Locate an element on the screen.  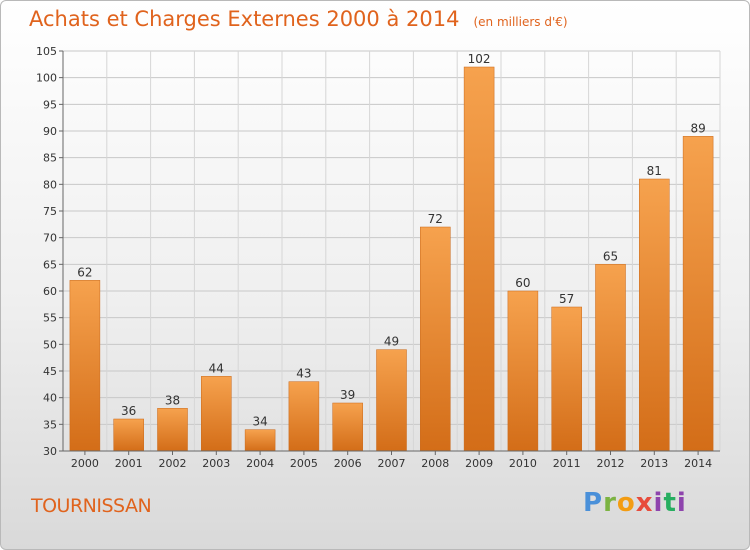
y-tick-label: 90 is located at coordinates (50, 131).